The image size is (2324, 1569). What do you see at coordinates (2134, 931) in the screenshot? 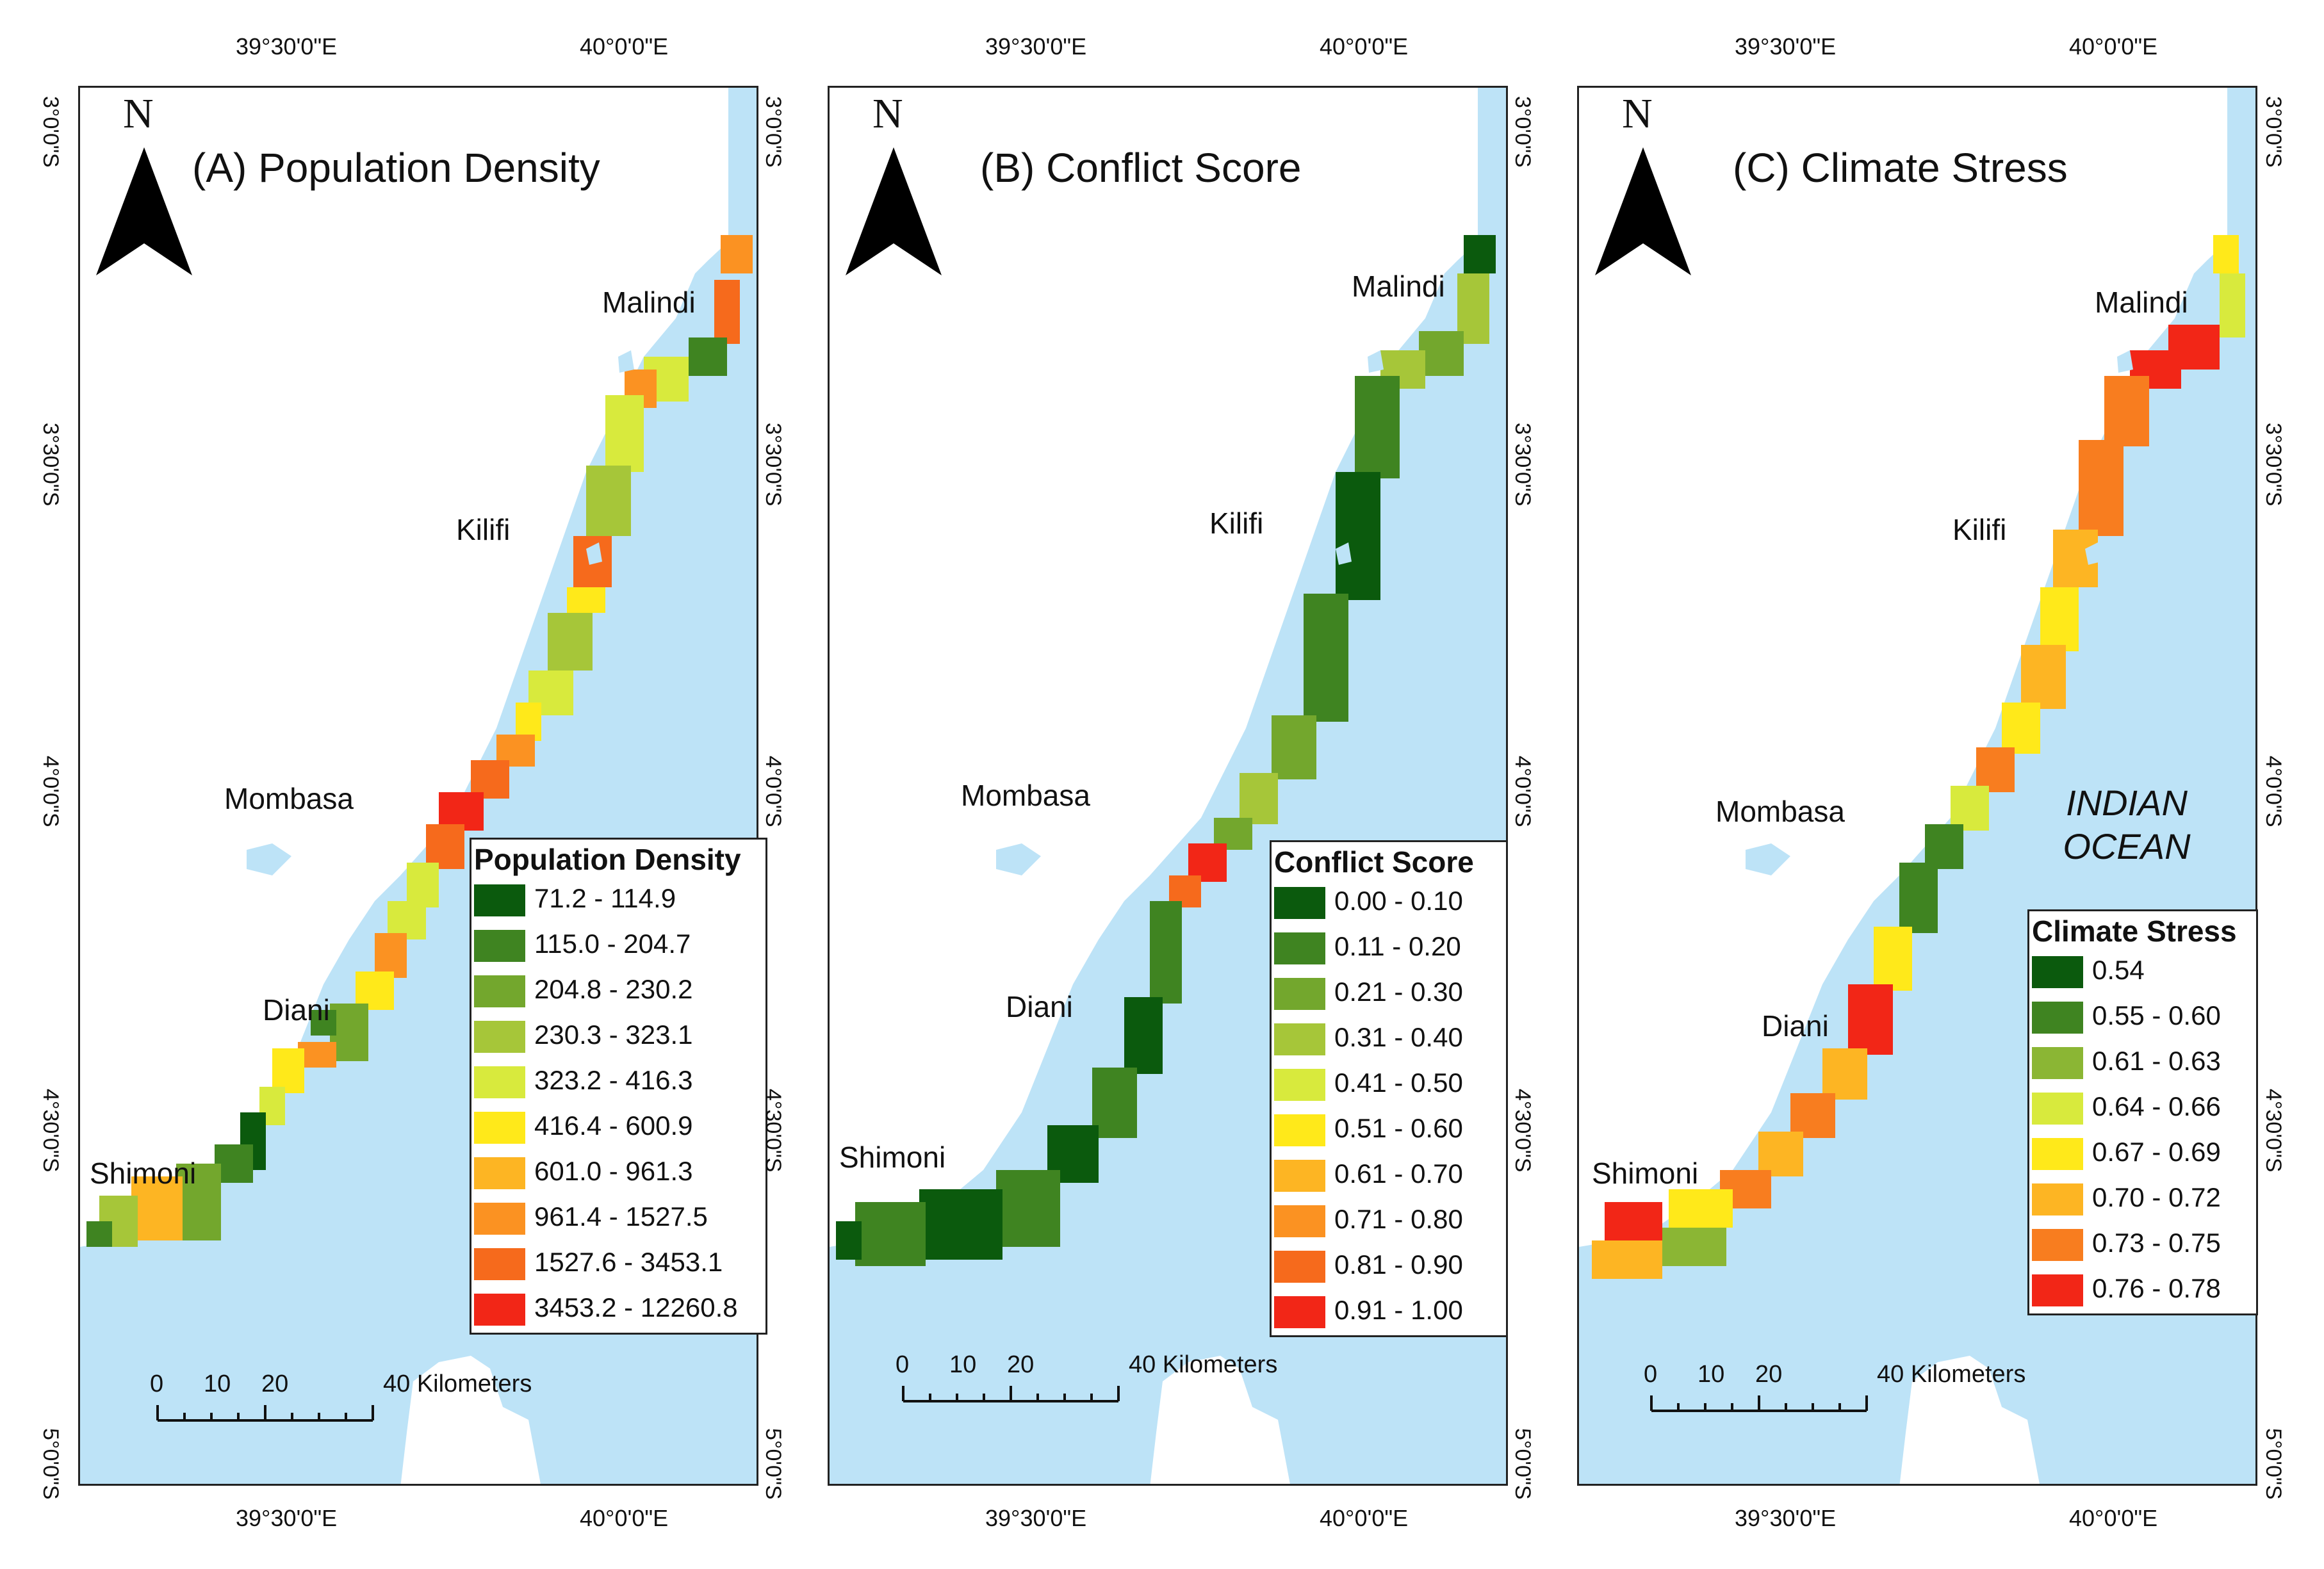
I see `legend-title: Climate Stress` at bounding box center [2134, 931].